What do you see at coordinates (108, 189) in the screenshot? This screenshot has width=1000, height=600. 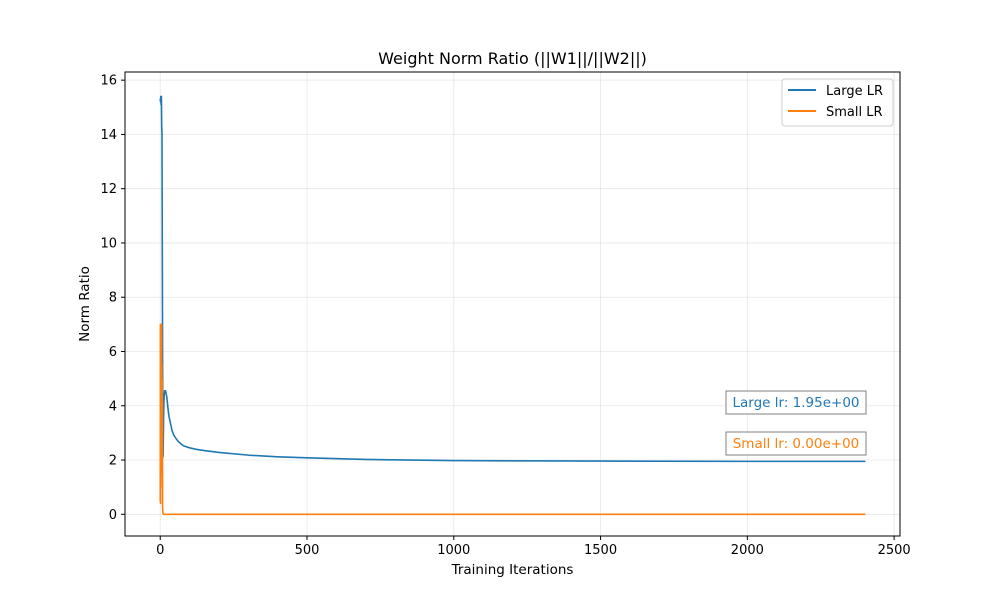 I see `y-tick-label: 12` at bounding box center [108, 189].